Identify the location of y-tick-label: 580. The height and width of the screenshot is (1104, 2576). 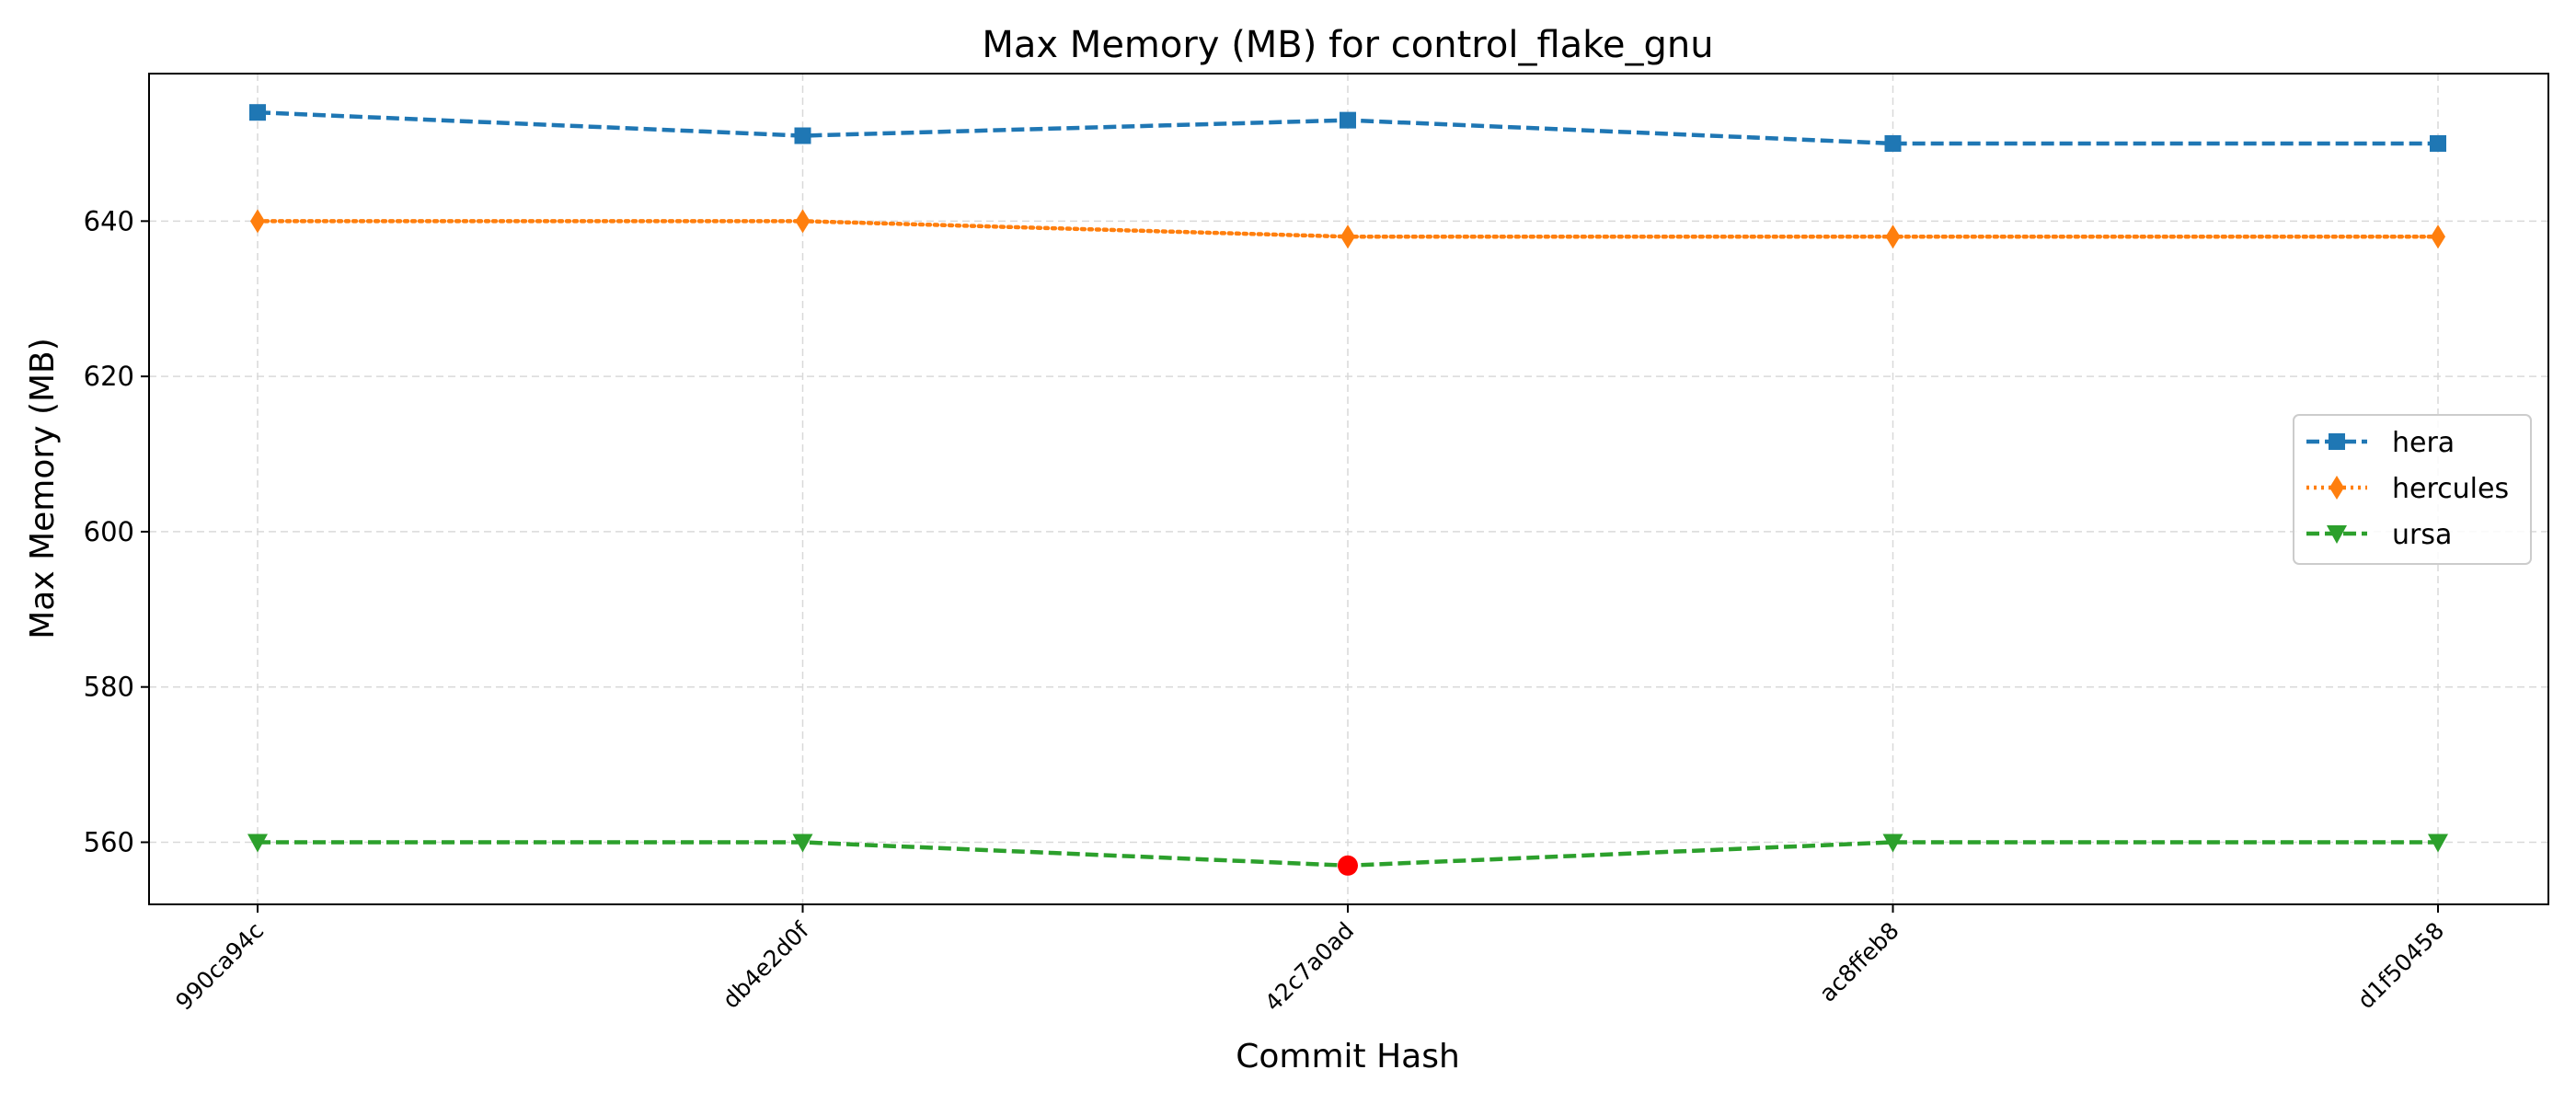
(109, 687).